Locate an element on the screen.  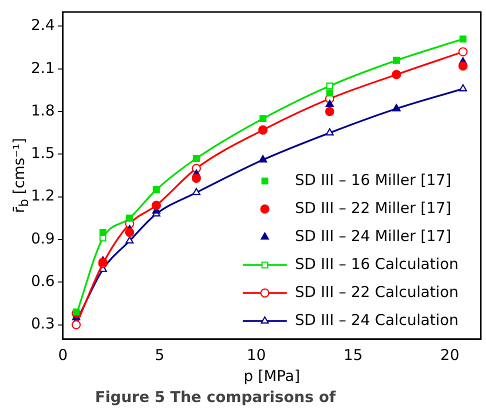
caption: Figure 5 The comparisons of is located at coordinates (215, 397).